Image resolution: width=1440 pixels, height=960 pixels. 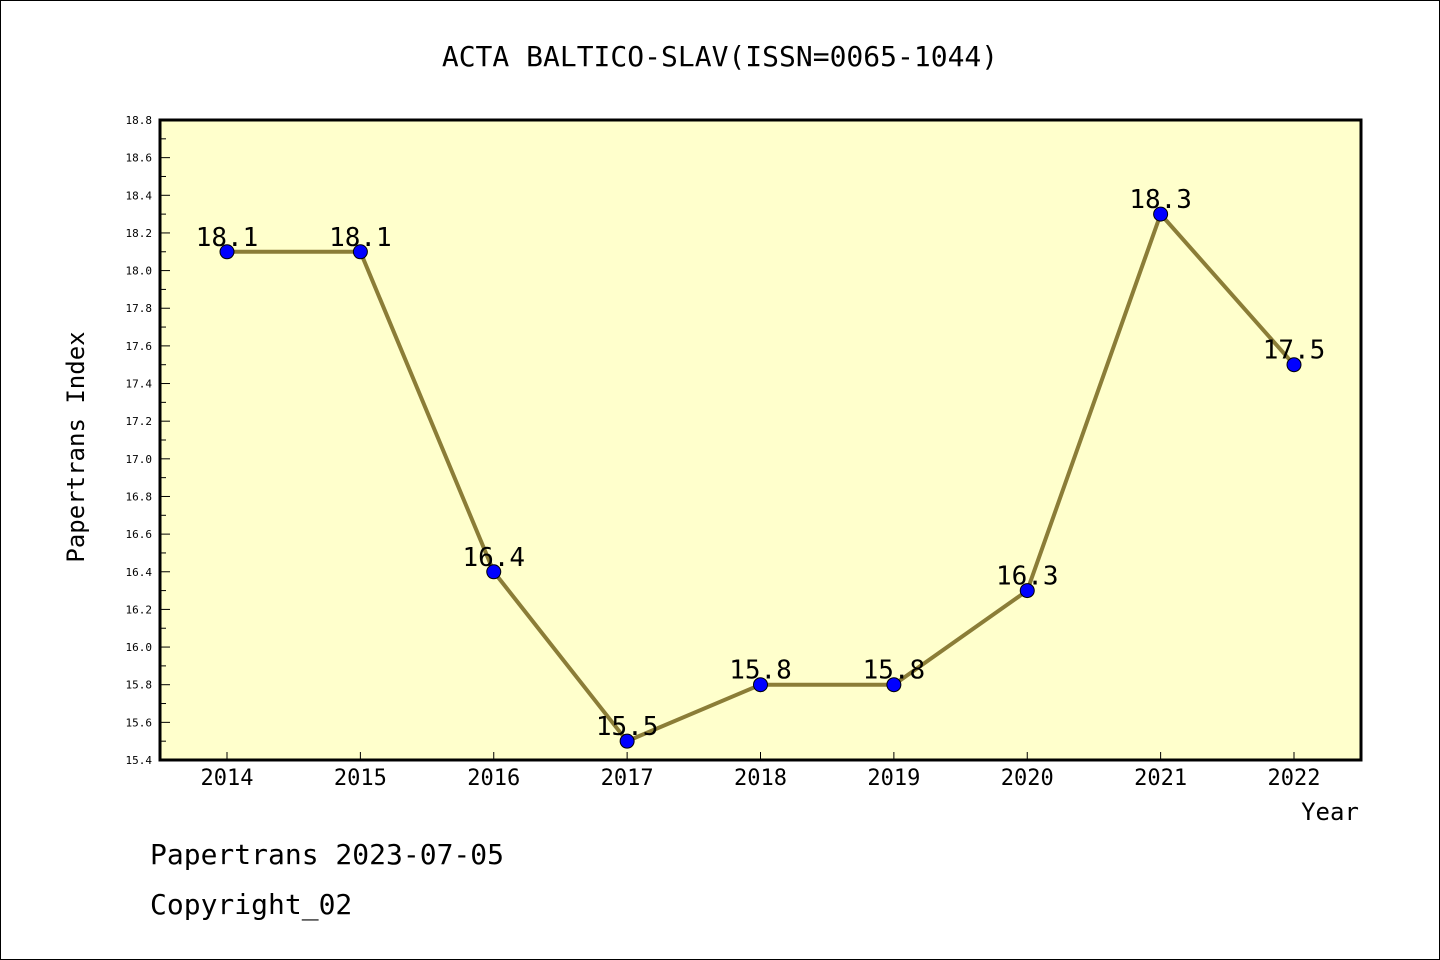 I want to click on data-label: 18.3, so click(x=1160, y=200).